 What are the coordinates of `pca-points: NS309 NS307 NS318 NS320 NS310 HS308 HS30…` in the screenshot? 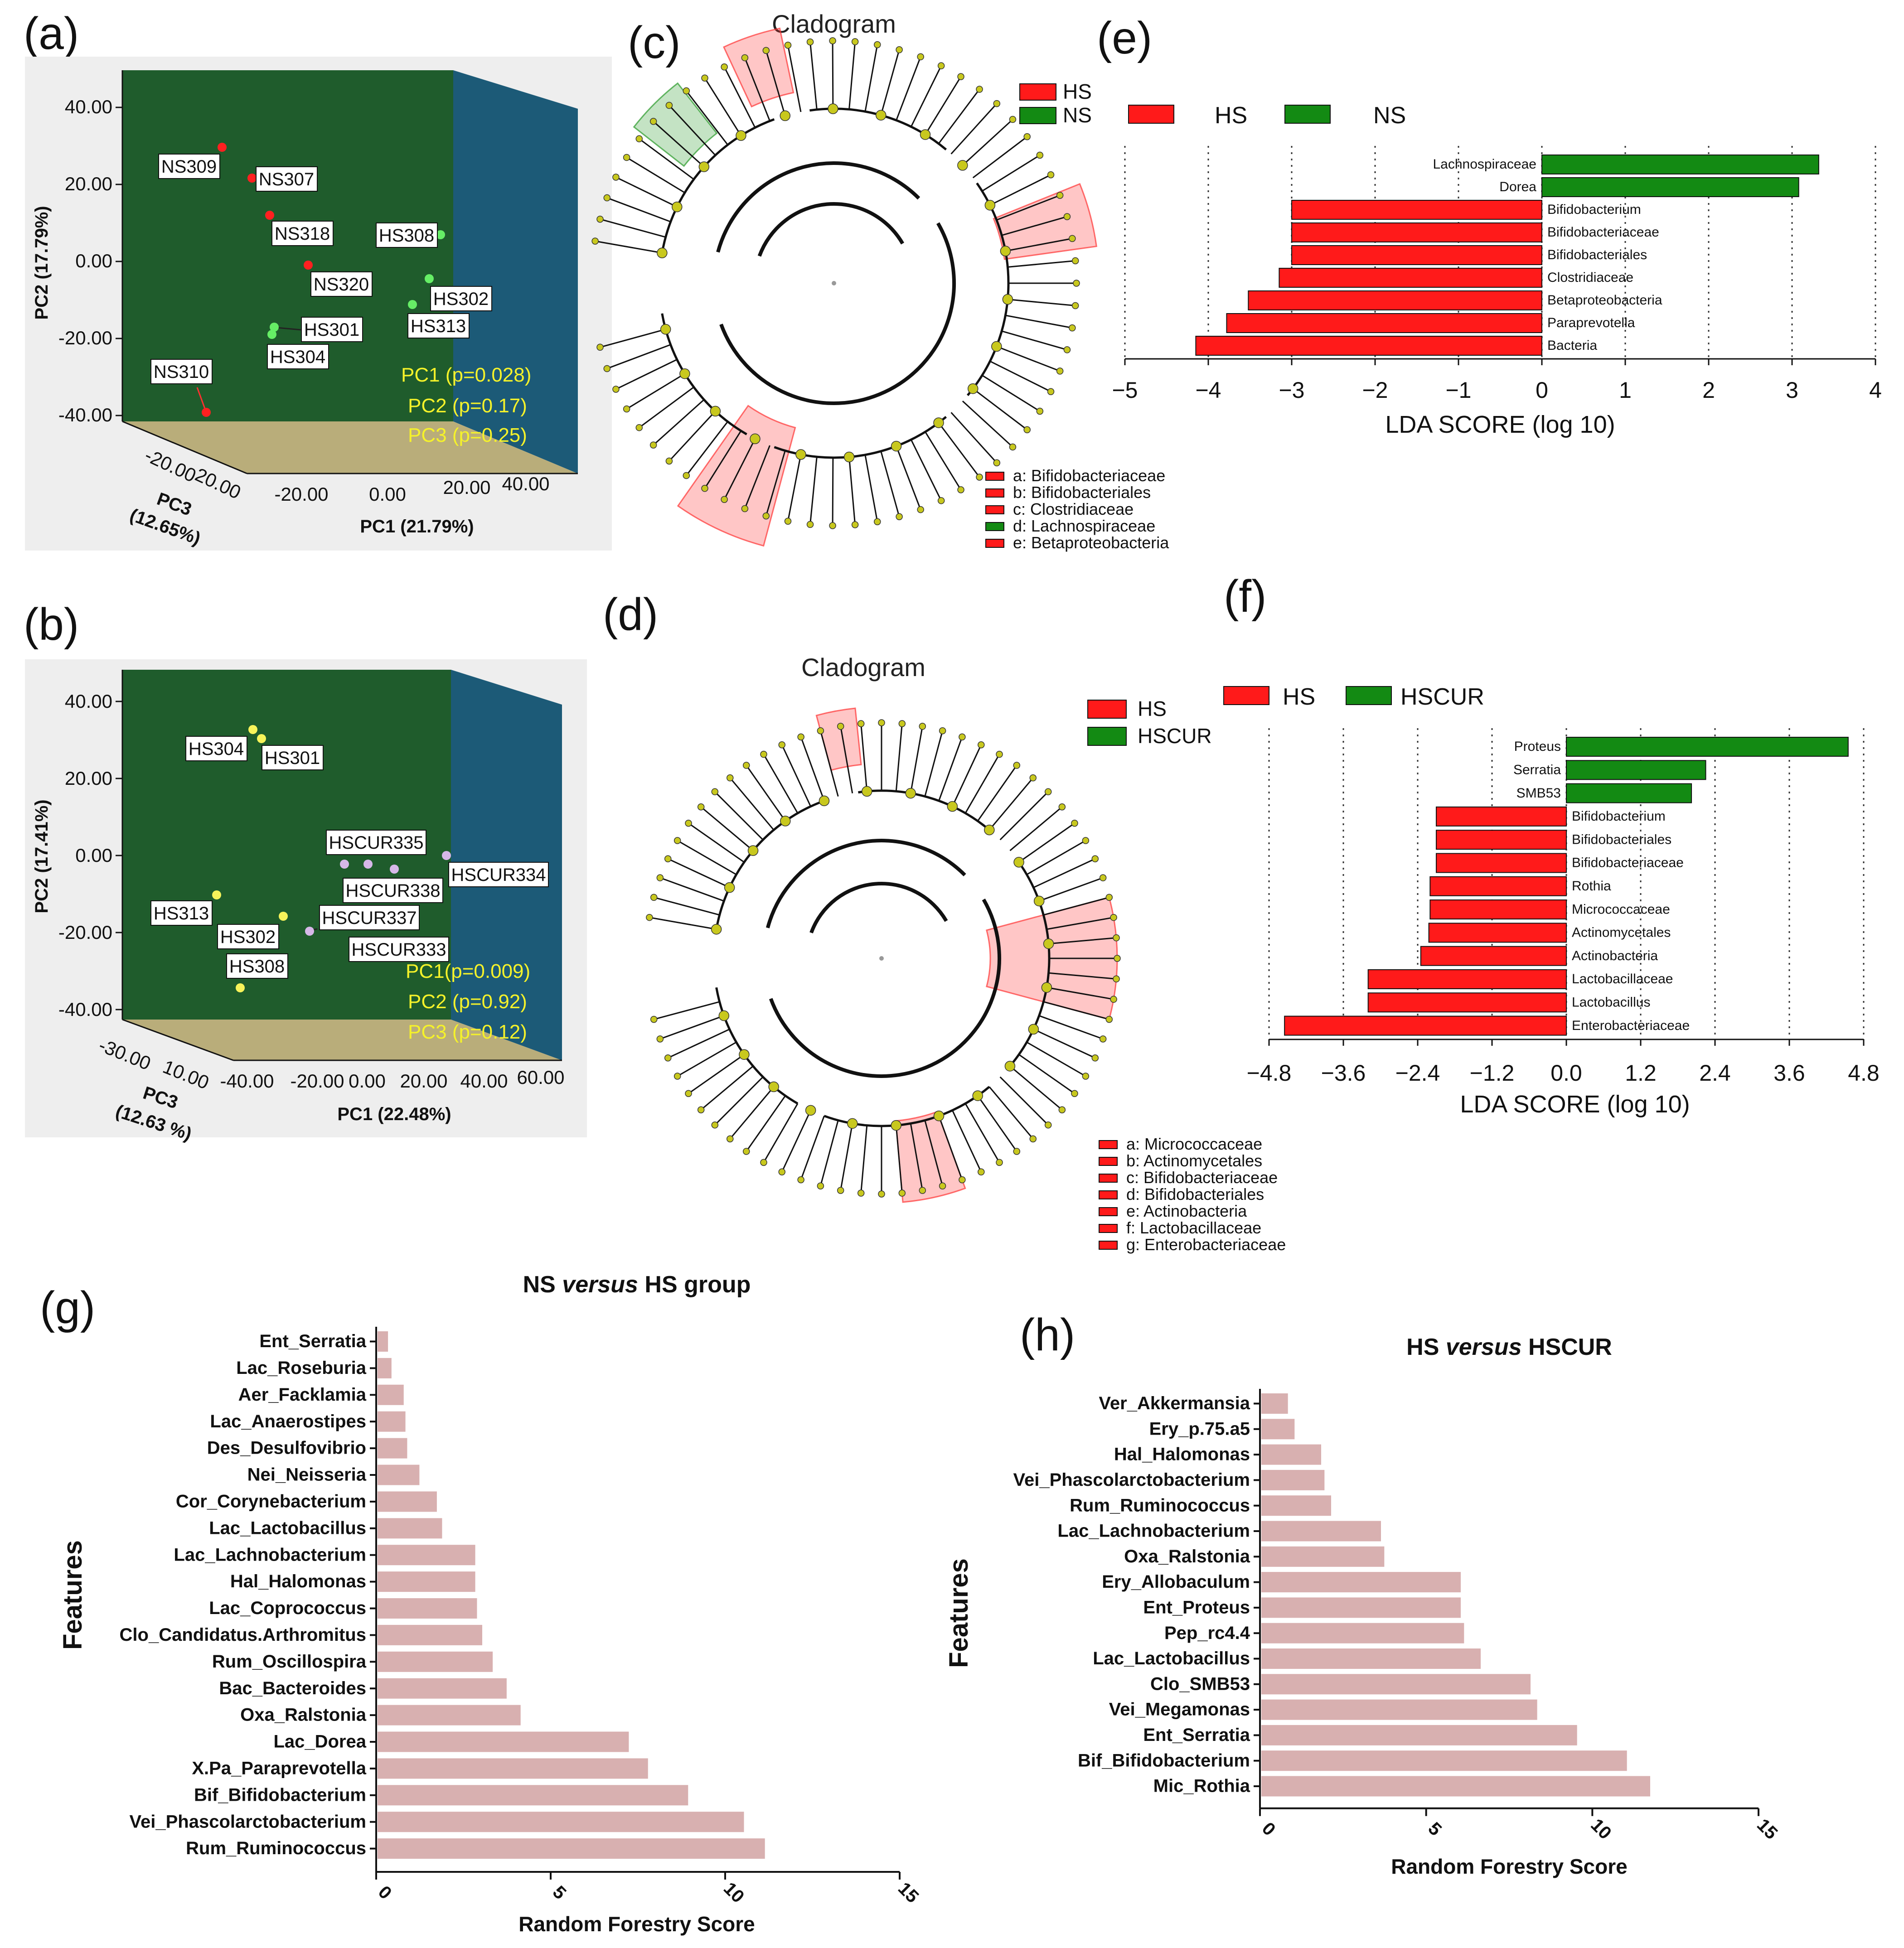 It's located at (321, 280).